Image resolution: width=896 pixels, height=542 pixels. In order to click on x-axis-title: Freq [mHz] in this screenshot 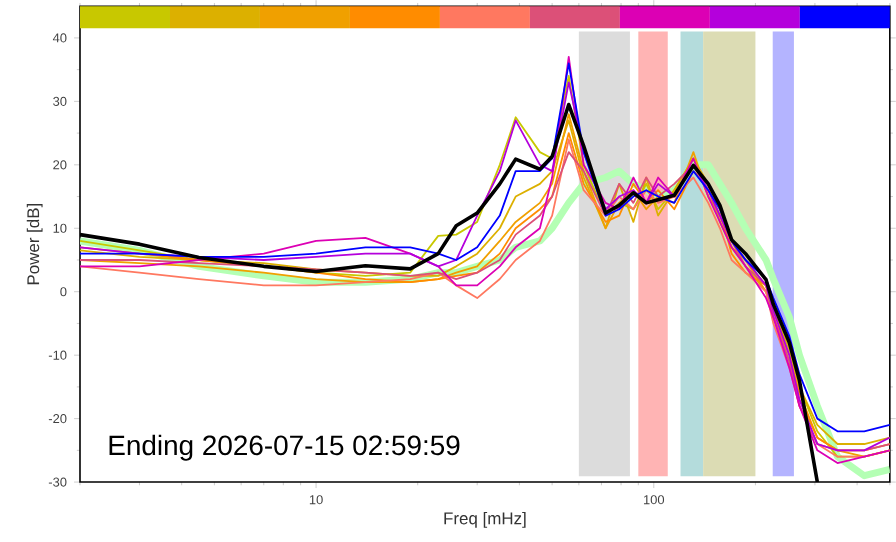, I will do `click(485, 519)`.